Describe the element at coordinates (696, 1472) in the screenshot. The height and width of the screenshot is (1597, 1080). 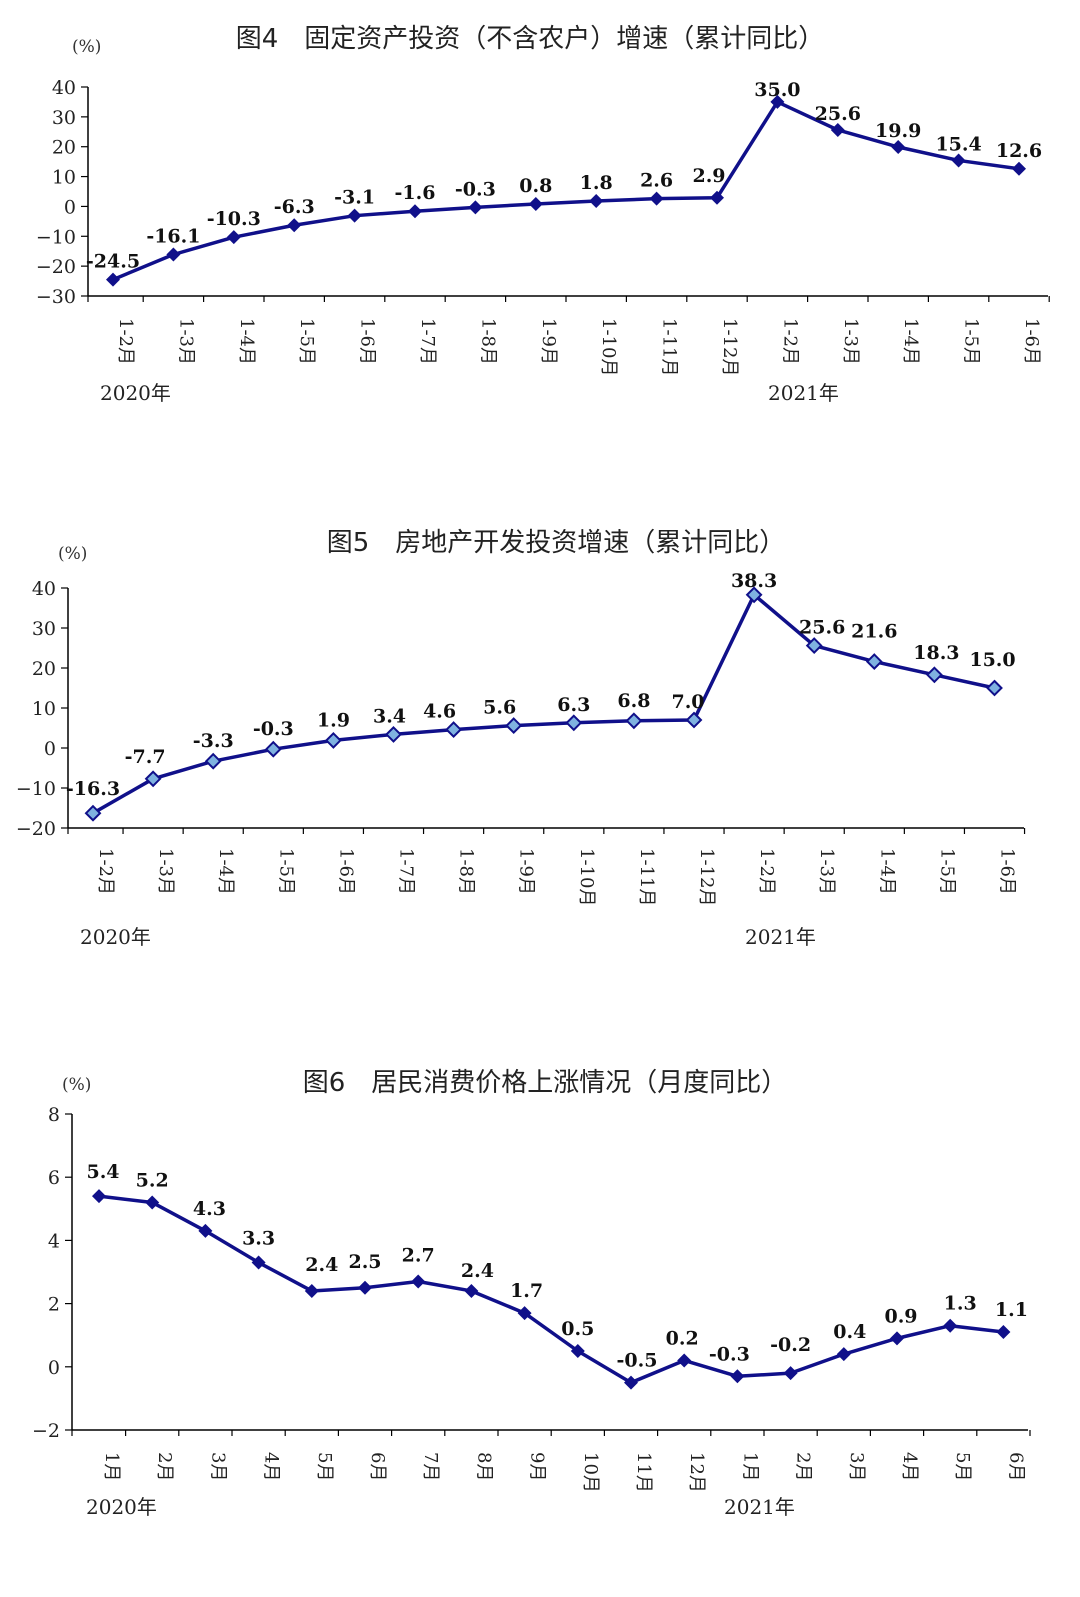
I see `chart3-x-category-label: 12月` at that location.